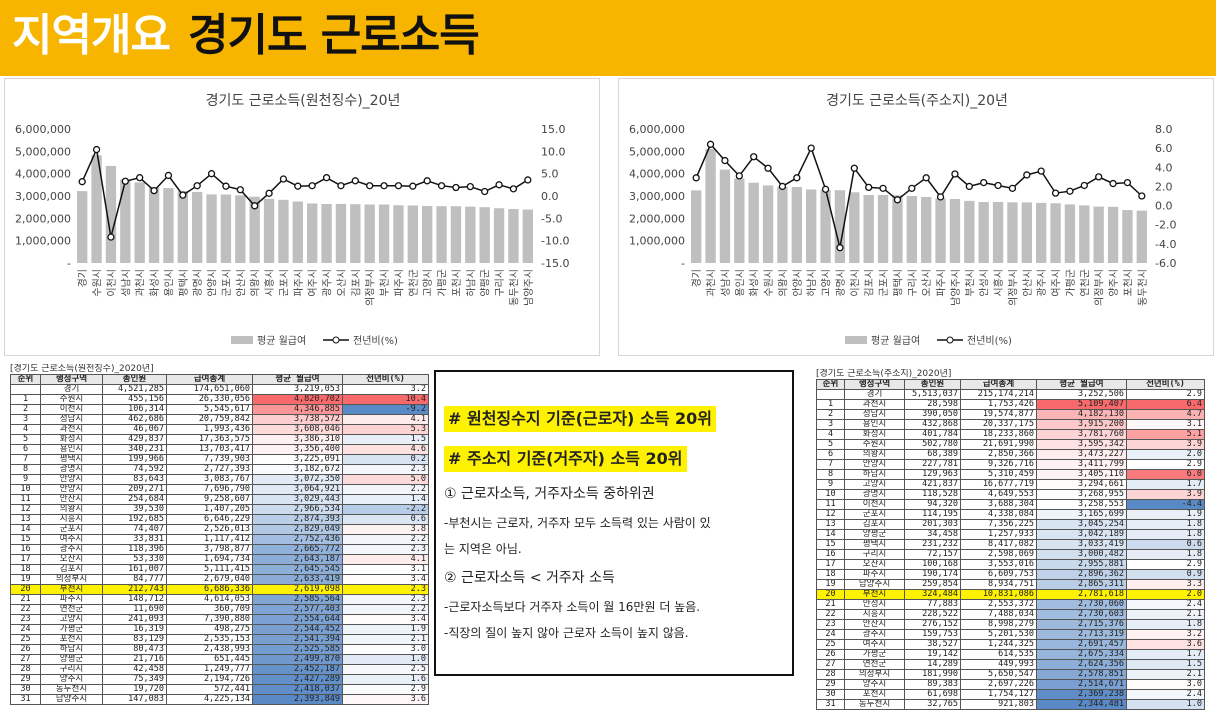  I want to click on cell-avg: 2,344,481, so click(1081, 704).